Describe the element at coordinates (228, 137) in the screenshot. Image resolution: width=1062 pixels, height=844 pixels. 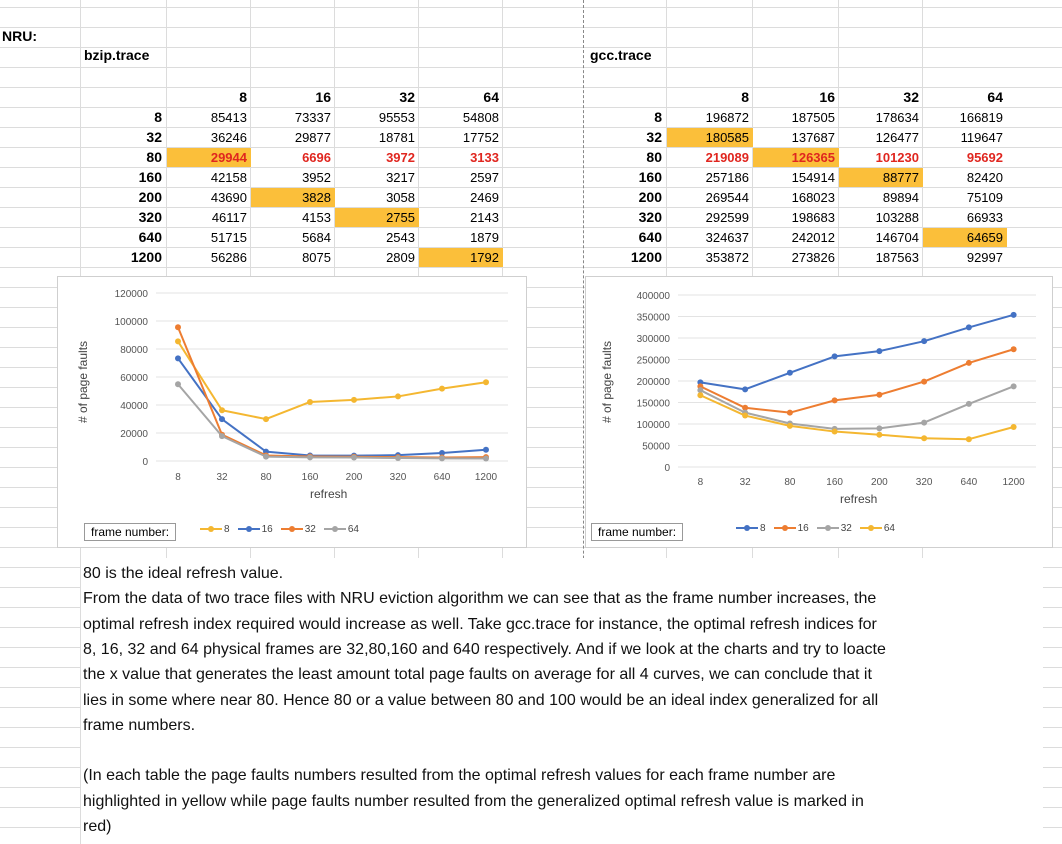
I see `table-cell: 36246` at that location.